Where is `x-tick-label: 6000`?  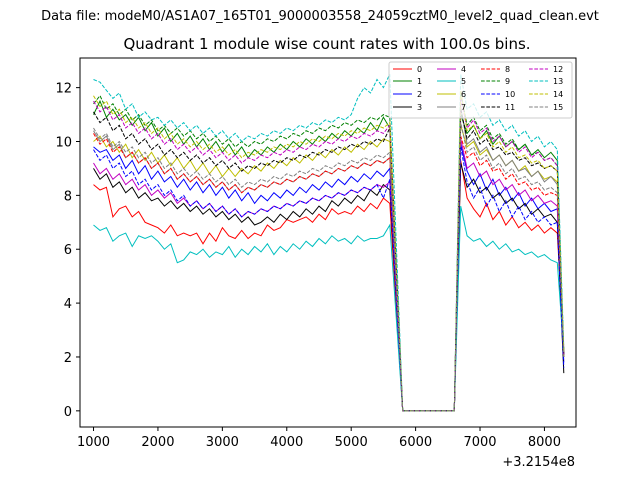 x-tick-label: 6000 is located at coordinates (415, 442).